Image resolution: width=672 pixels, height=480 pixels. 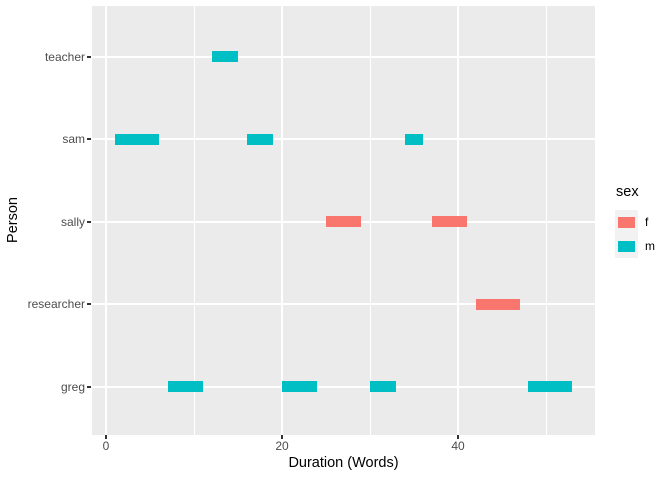 I want to click on legend-keys, so click(x=626, y=234).